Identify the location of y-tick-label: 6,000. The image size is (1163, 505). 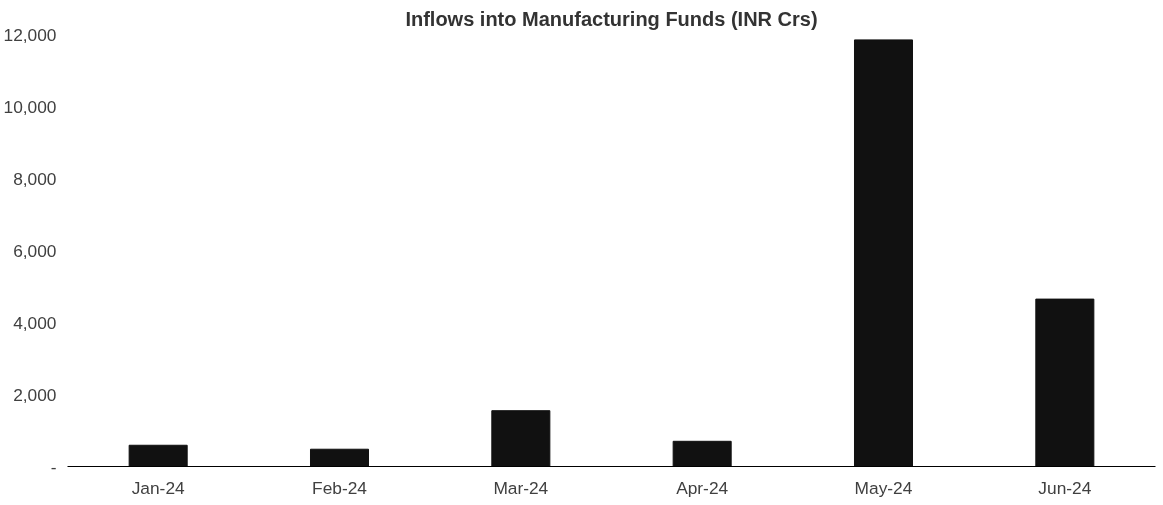
(35, 250).